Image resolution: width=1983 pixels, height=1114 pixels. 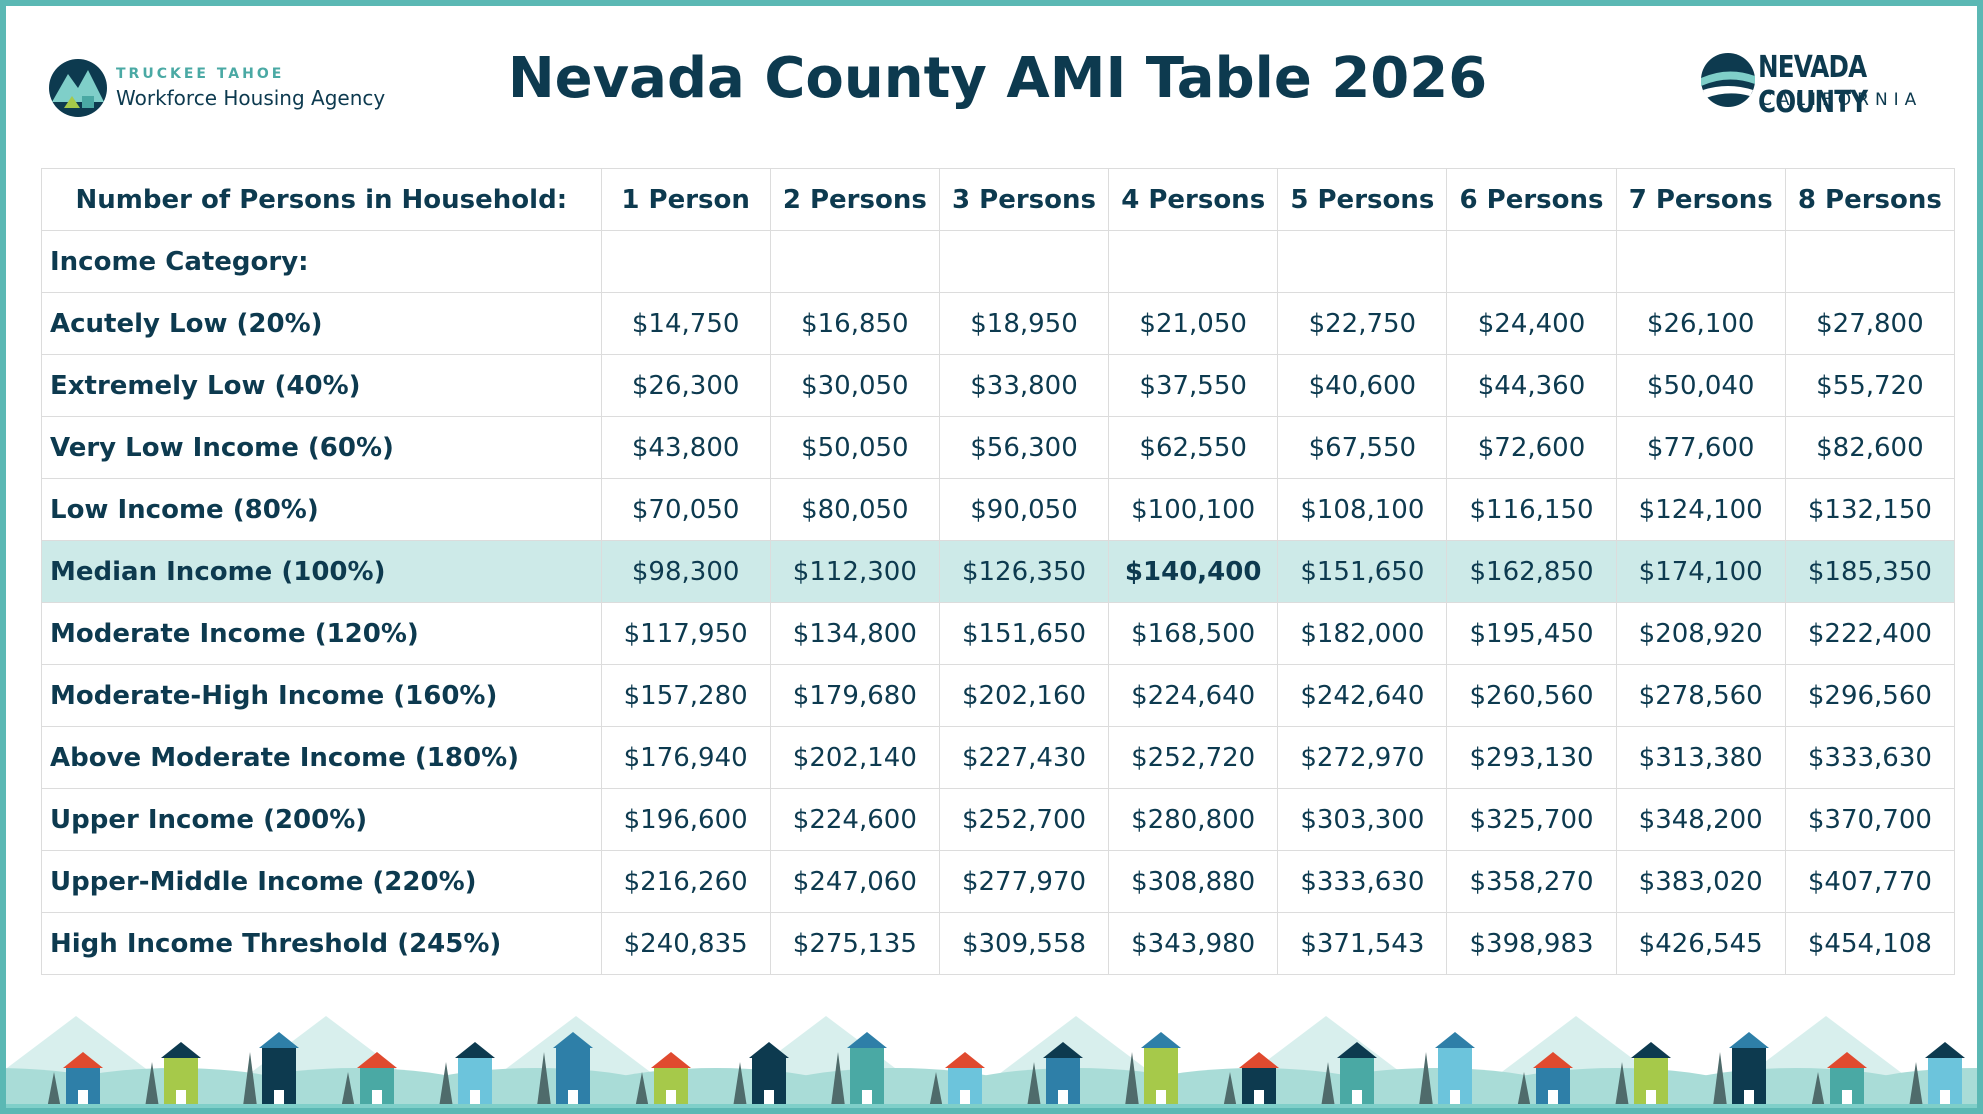 What do you see at coordinates (1870, 819) in the screenshot?
I see `income-cell: $370,700` at bounding box center [1870, 819].